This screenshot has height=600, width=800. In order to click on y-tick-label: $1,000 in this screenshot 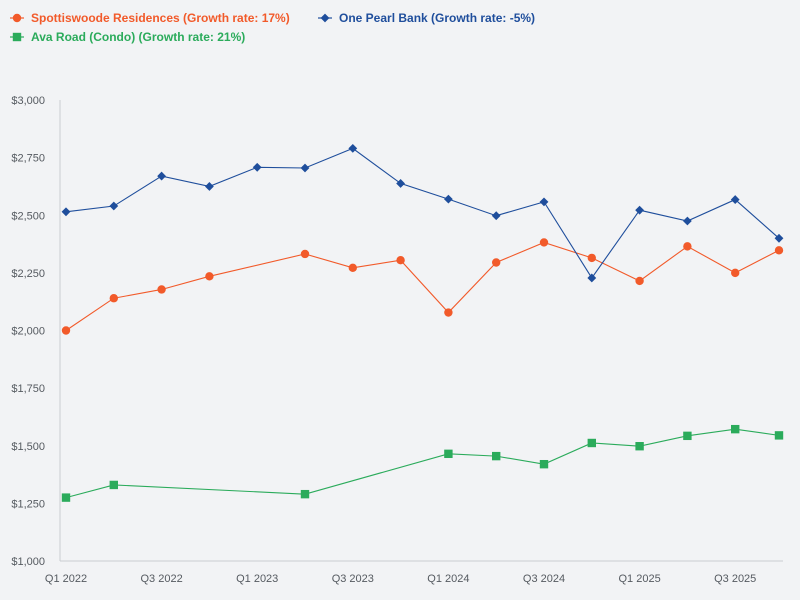, I will do `click(28, 562)`.